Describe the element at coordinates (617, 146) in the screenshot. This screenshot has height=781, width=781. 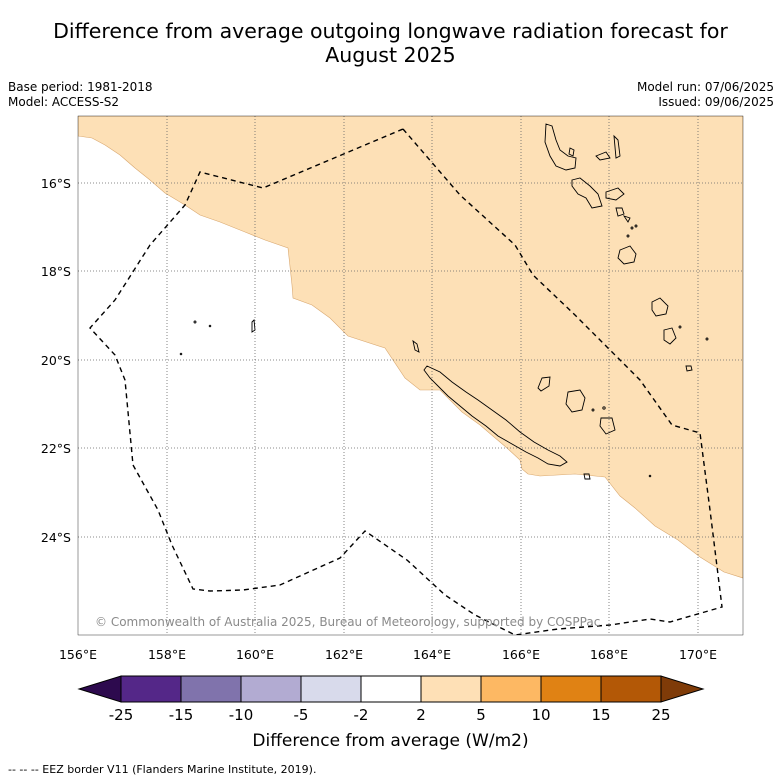
I see `maewo-coastline` at that location.